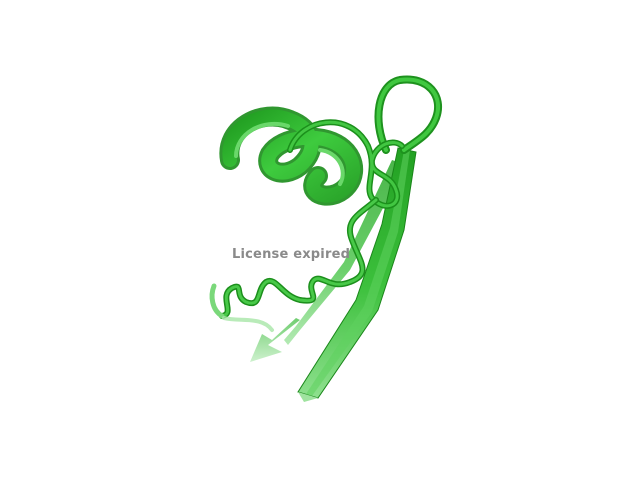  I want to click on beta-strand-back, so click(328, 261).